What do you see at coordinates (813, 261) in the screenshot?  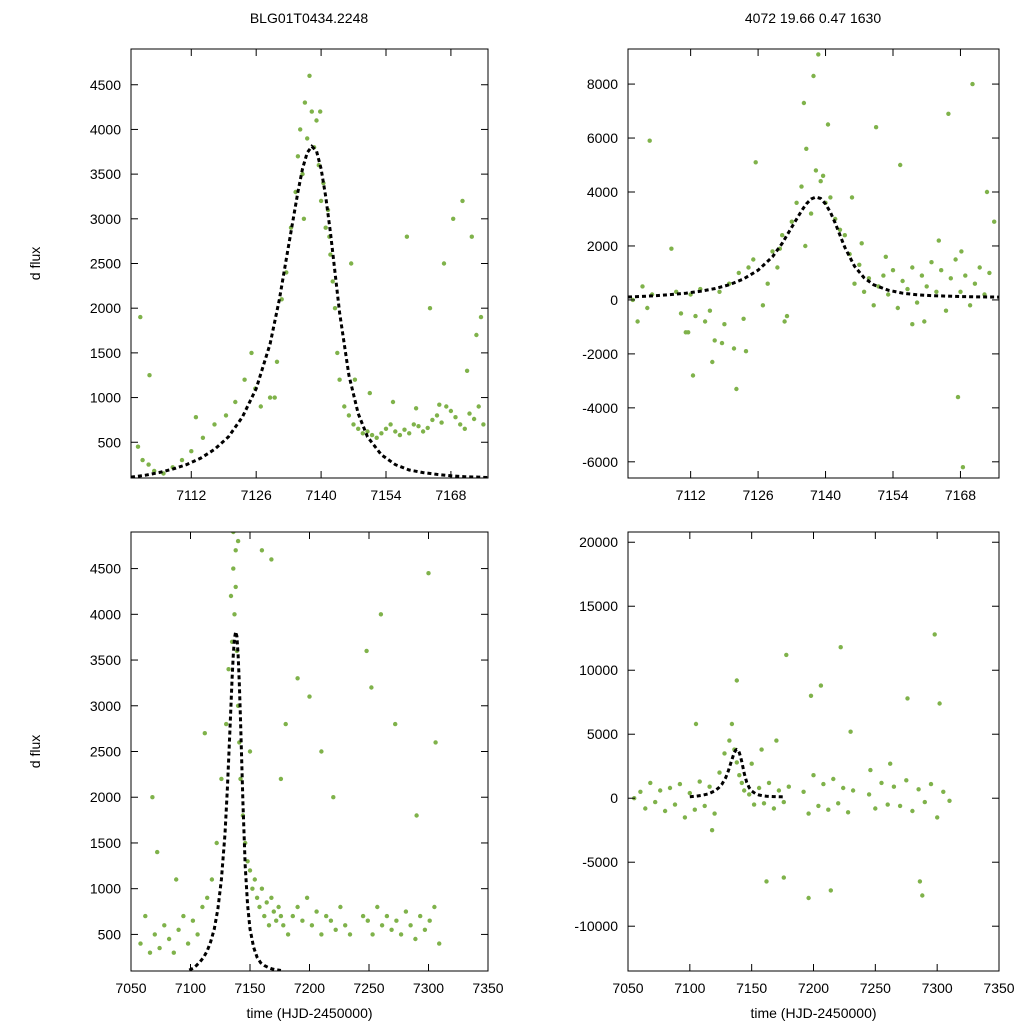 I see `plot-area` at bounding box center [813, 261].